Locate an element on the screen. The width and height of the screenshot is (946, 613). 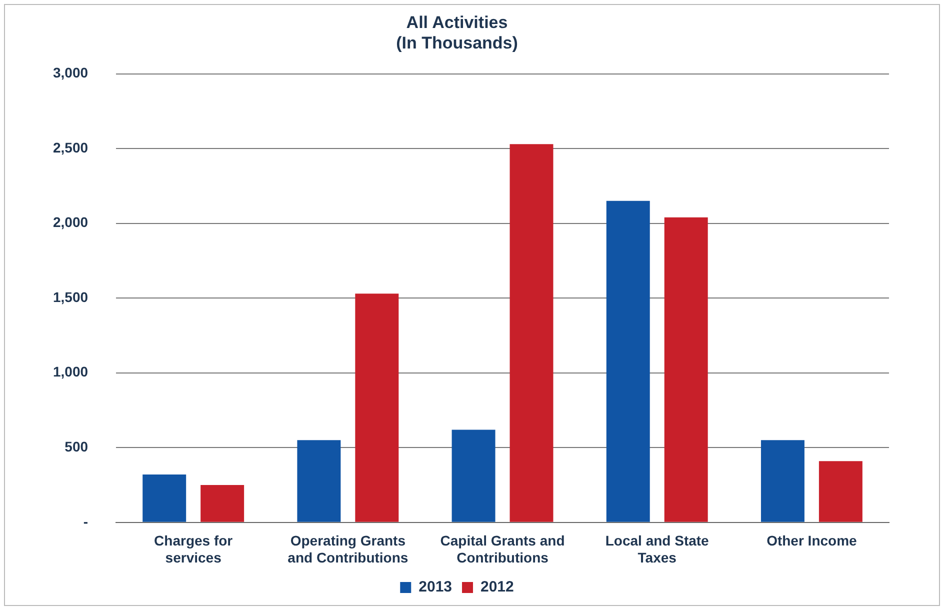
category-label: and Contributions is located at coordinates (348, 557).